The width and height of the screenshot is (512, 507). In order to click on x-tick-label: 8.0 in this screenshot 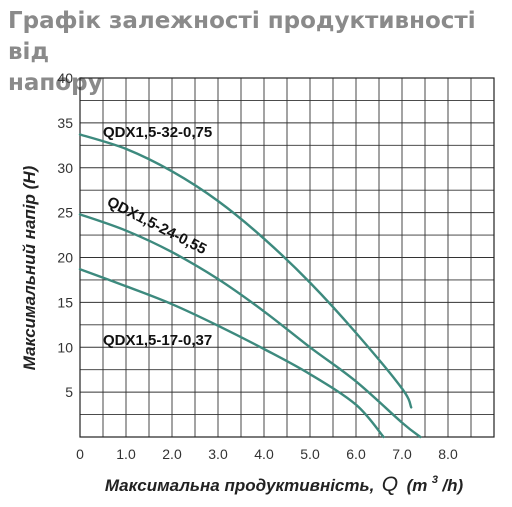, I will do `click(448, 454)`.